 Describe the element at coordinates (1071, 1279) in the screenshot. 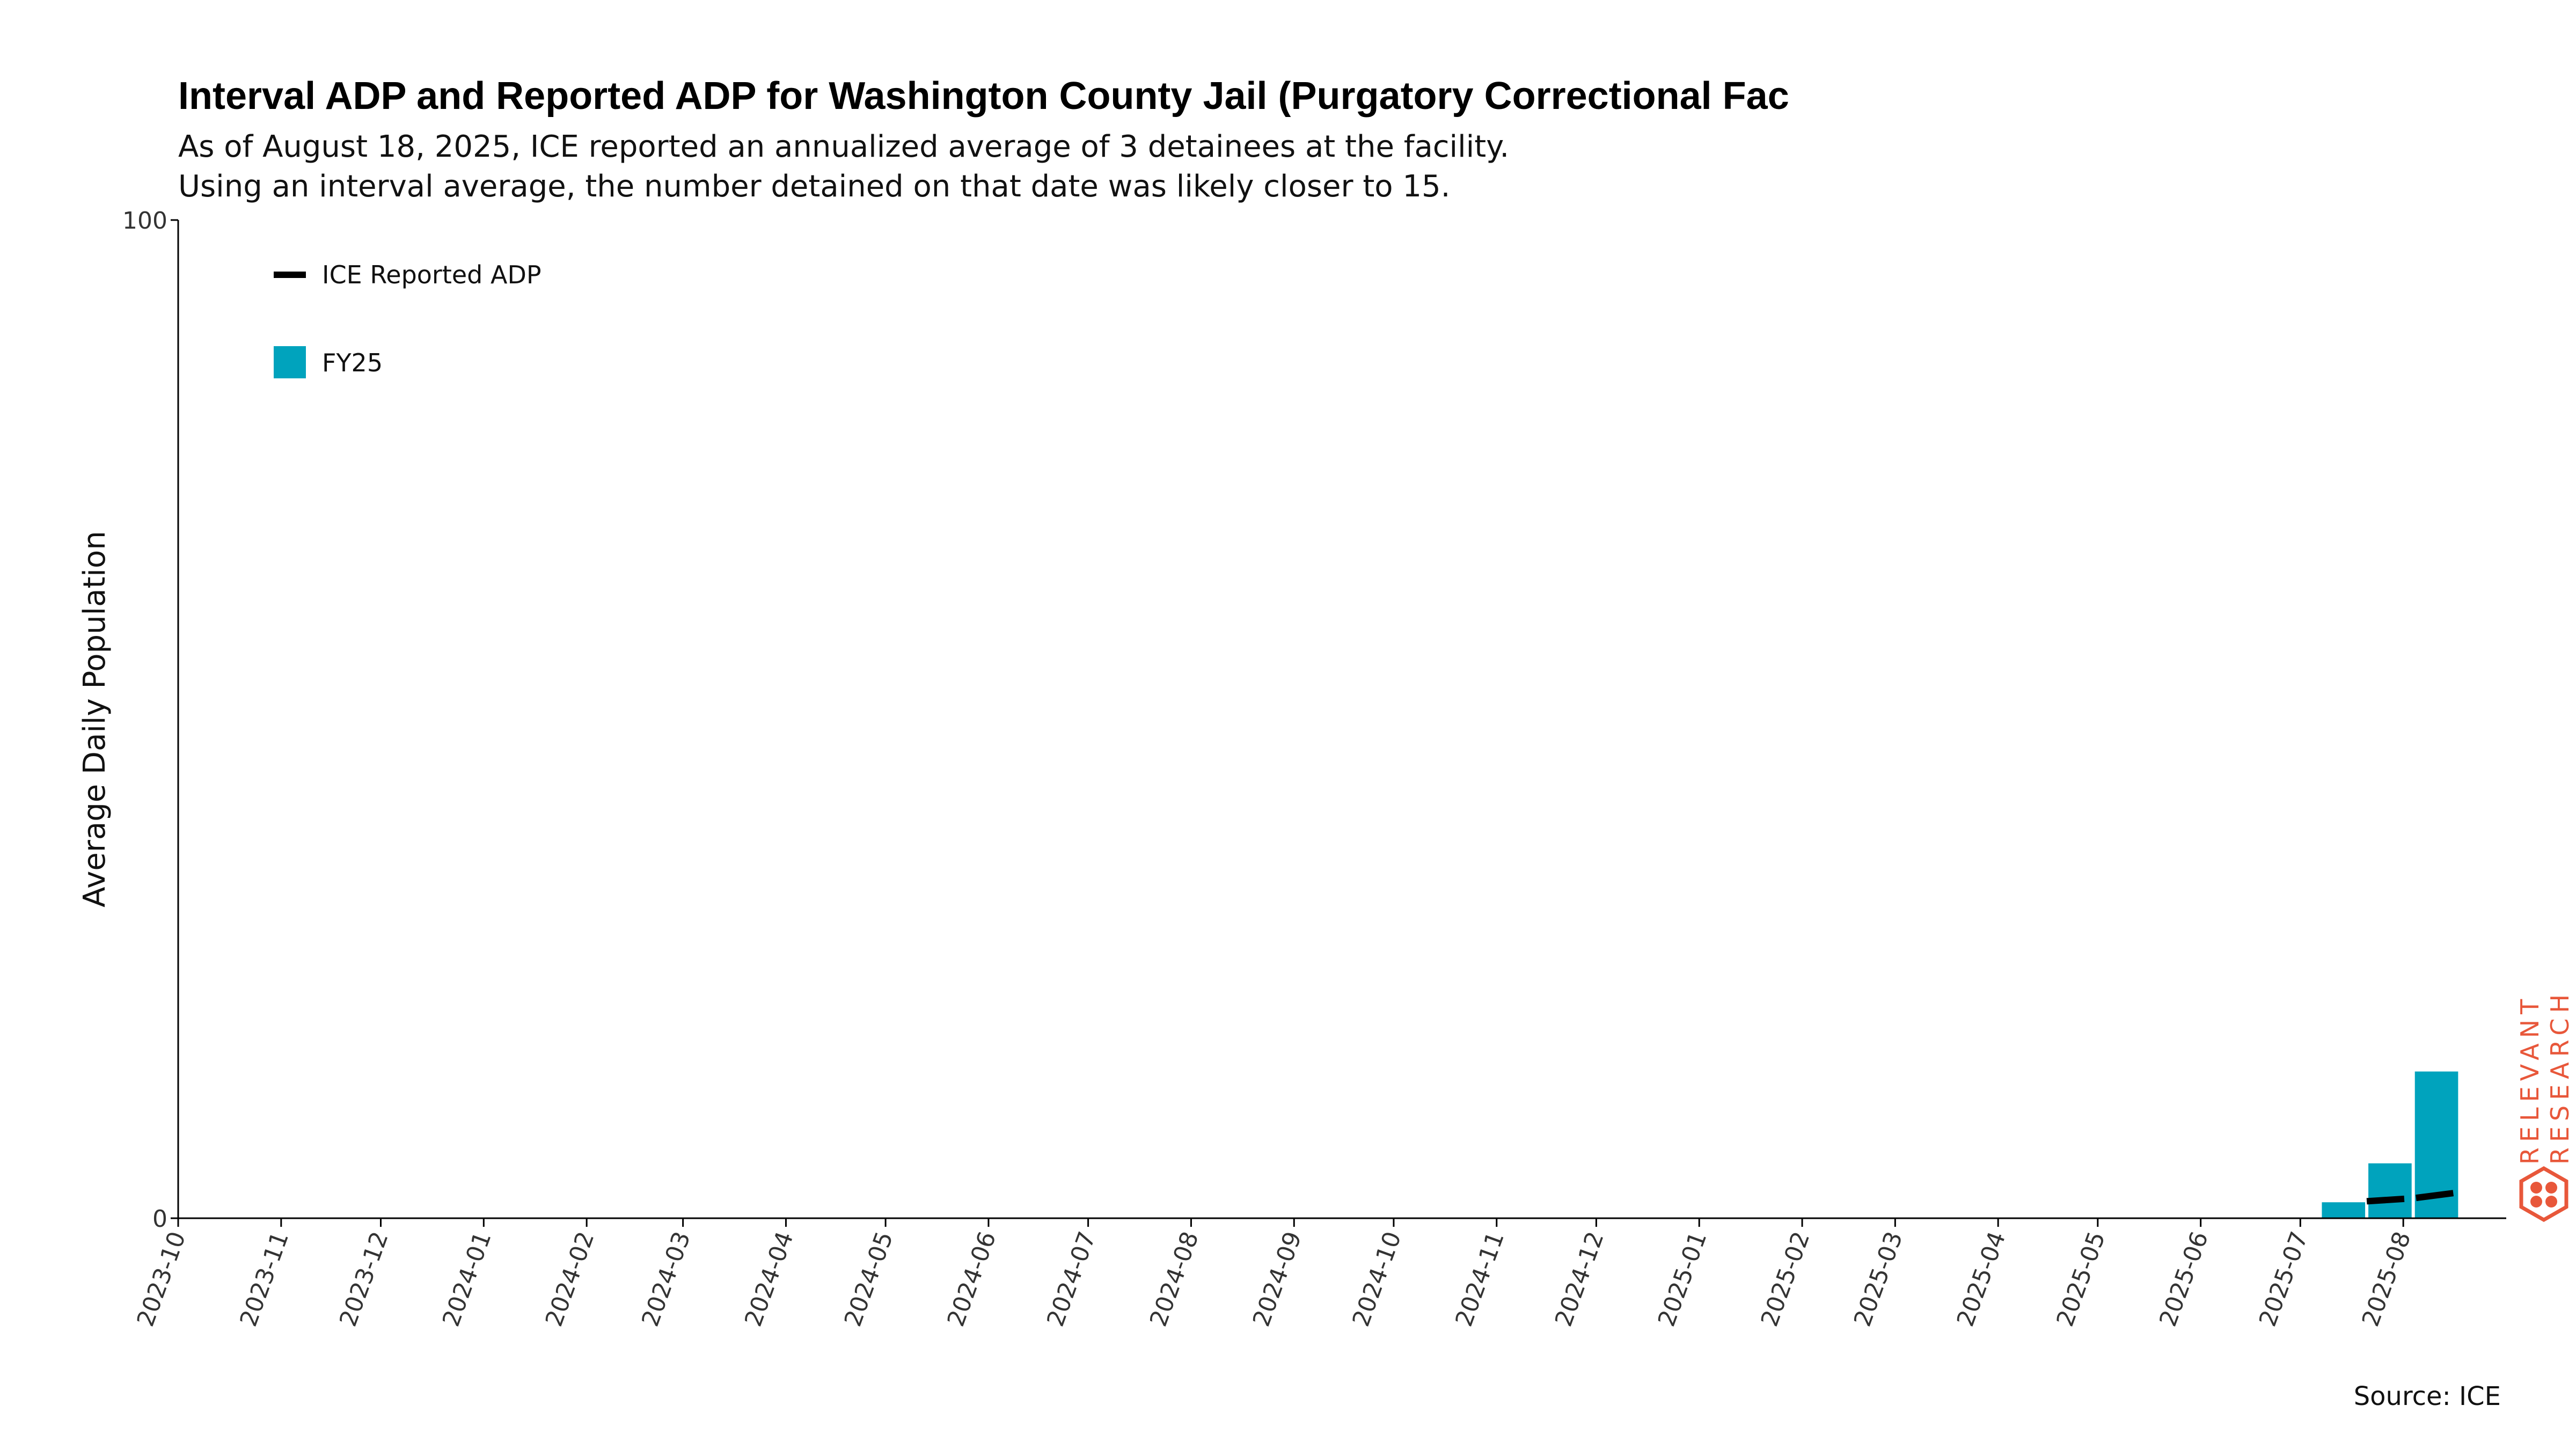

I see `x-tick-label-2024-07: 2024-07` at that location.